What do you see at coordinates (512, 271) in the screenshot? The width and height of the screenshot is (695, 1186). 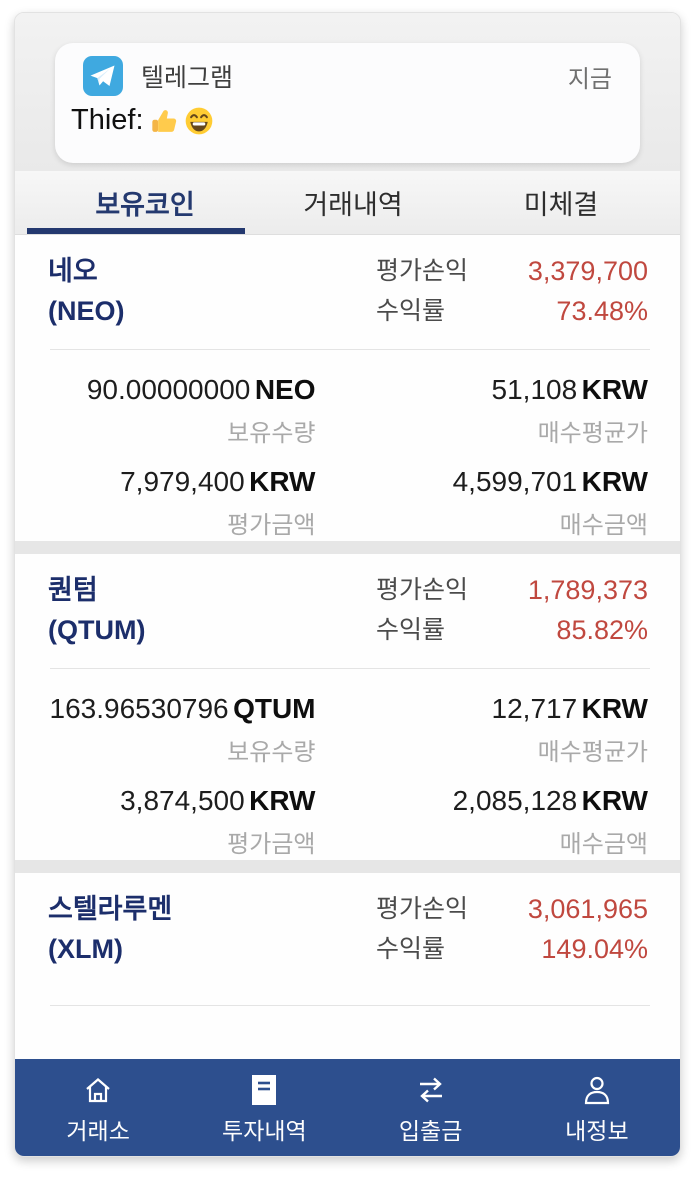 I see `valuation-pl-row: 평가손익 3,379,700` at bounding box center [512, 271].